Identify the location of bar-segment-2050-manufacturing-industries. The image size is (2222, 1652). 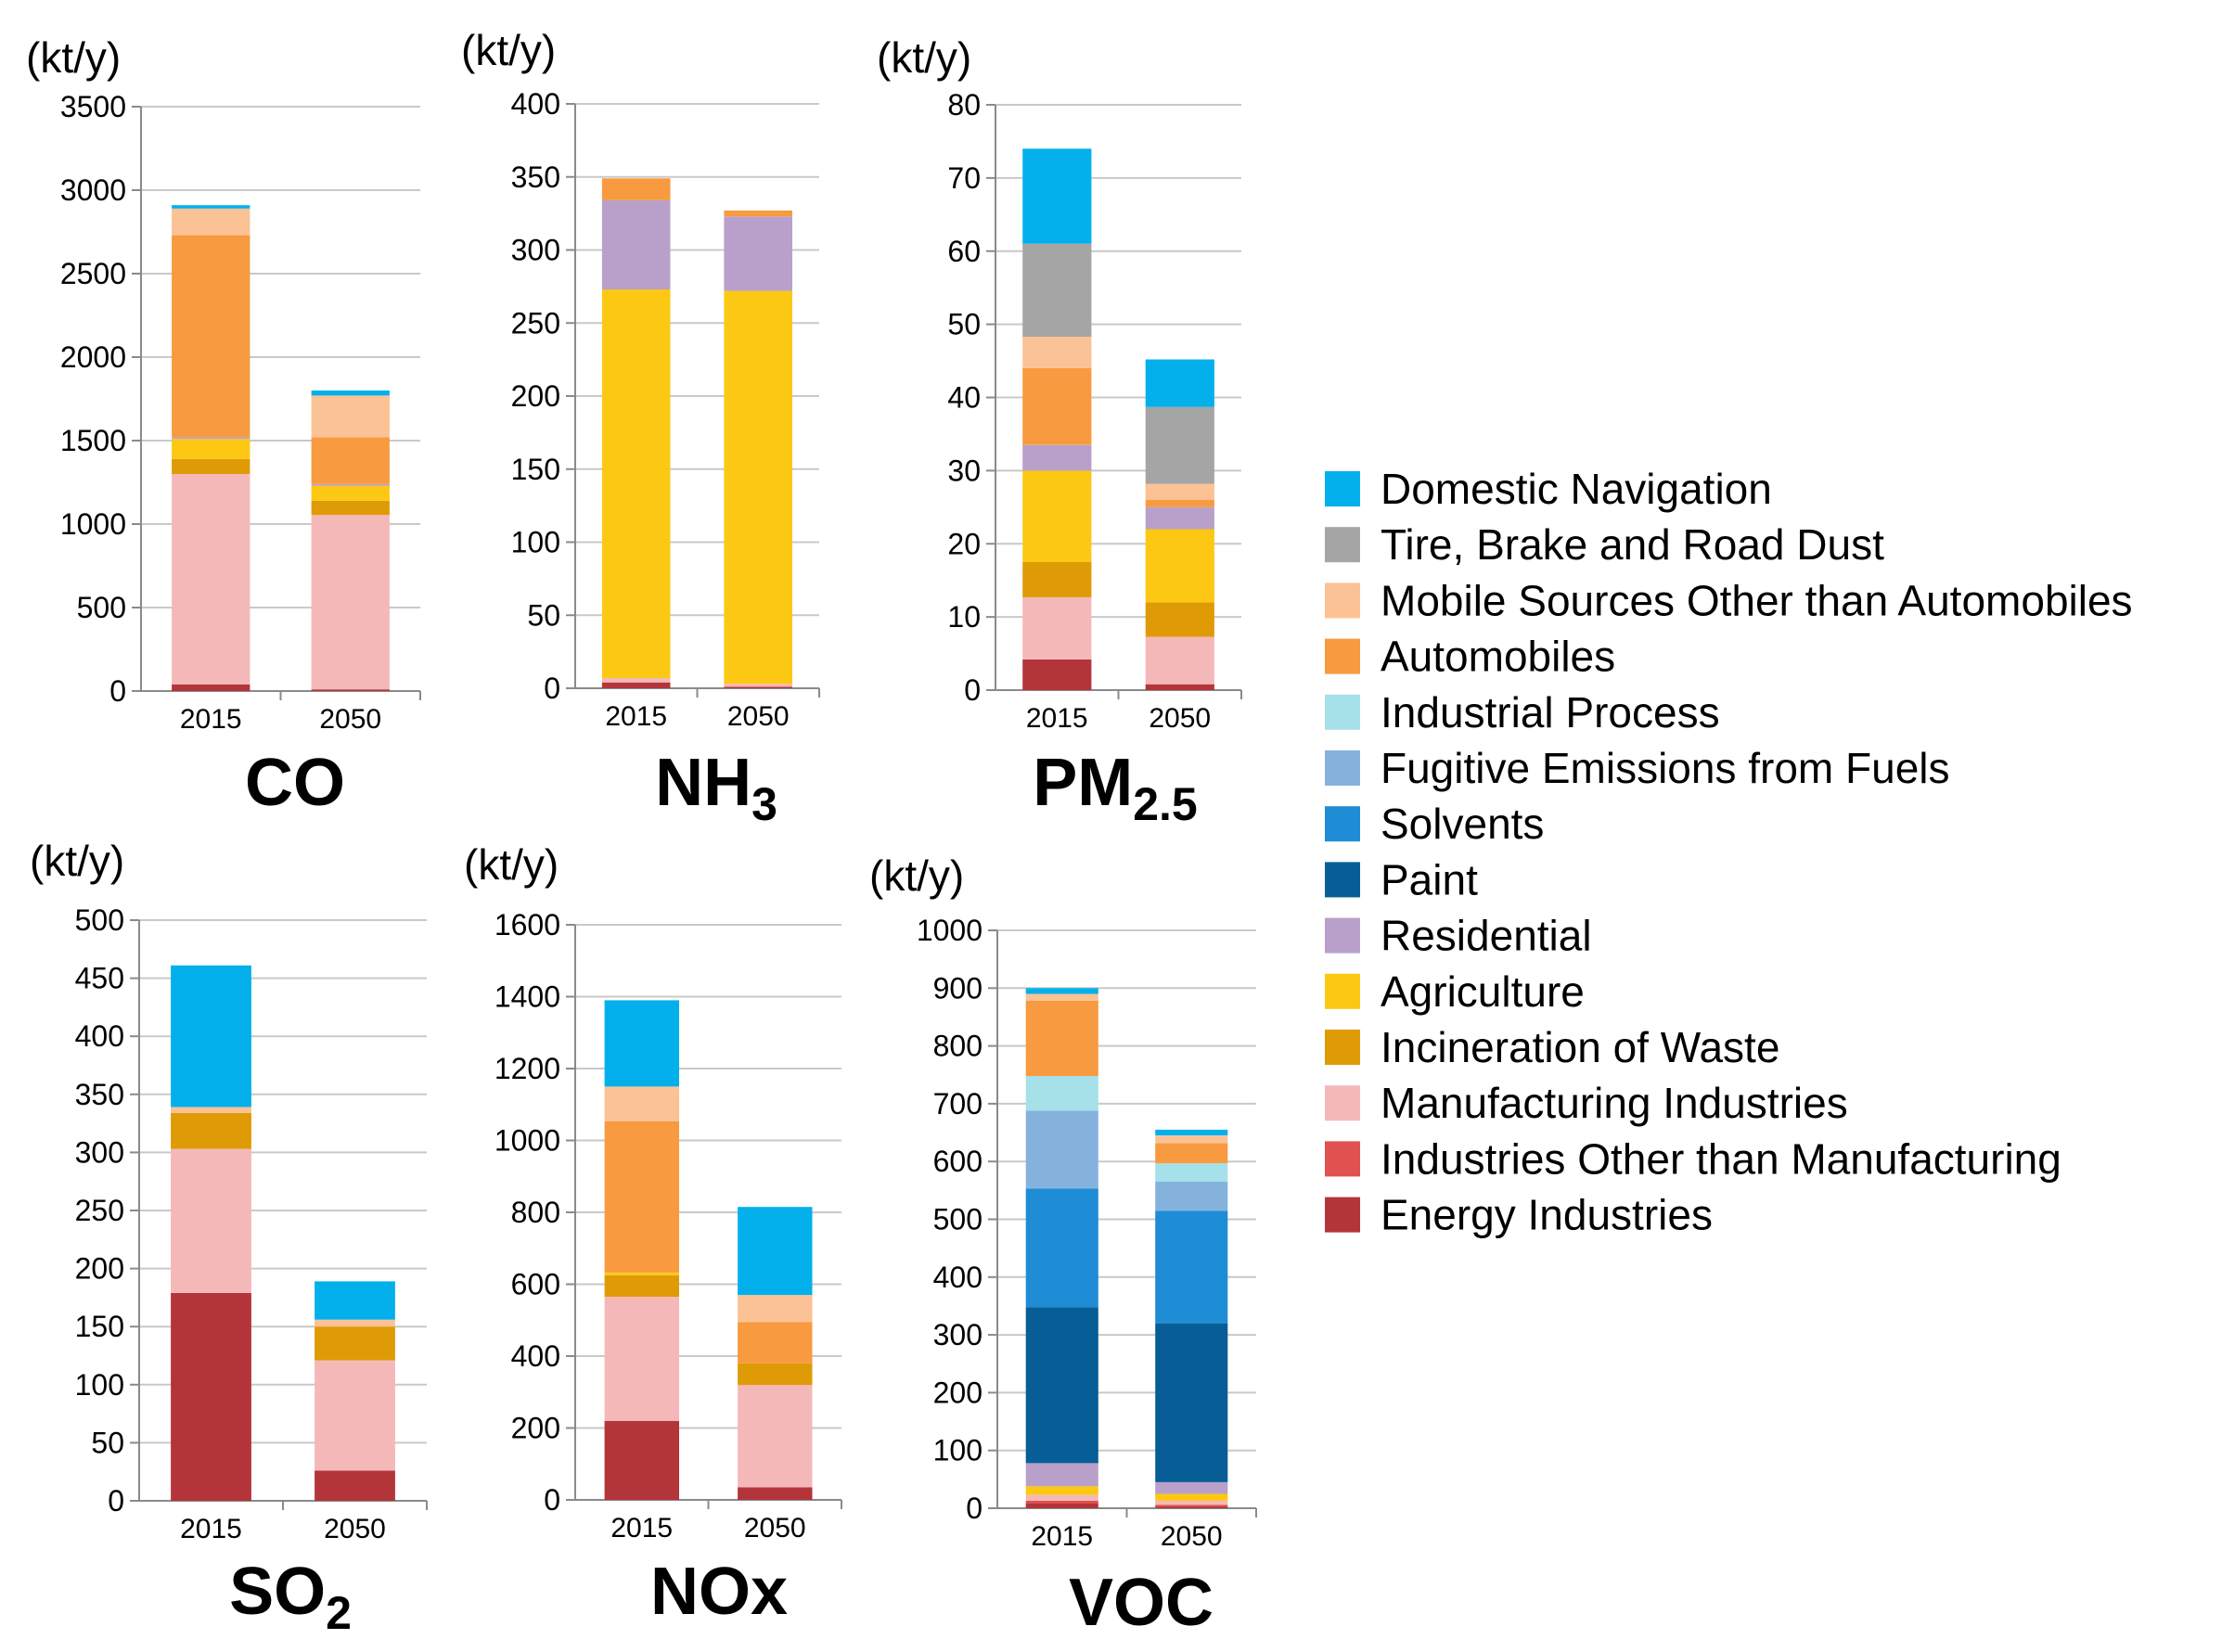
(1191, 1502).